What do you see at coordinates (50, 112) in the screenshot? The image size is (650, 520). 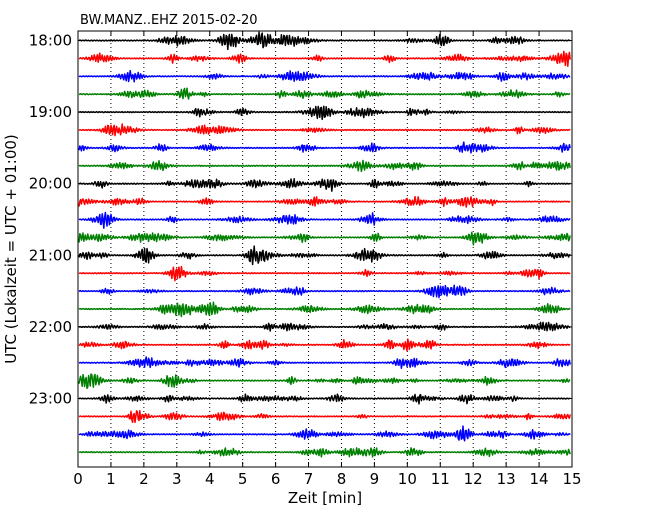 I see `y-tick-label: 19:00` at bounding box center [50, 112].